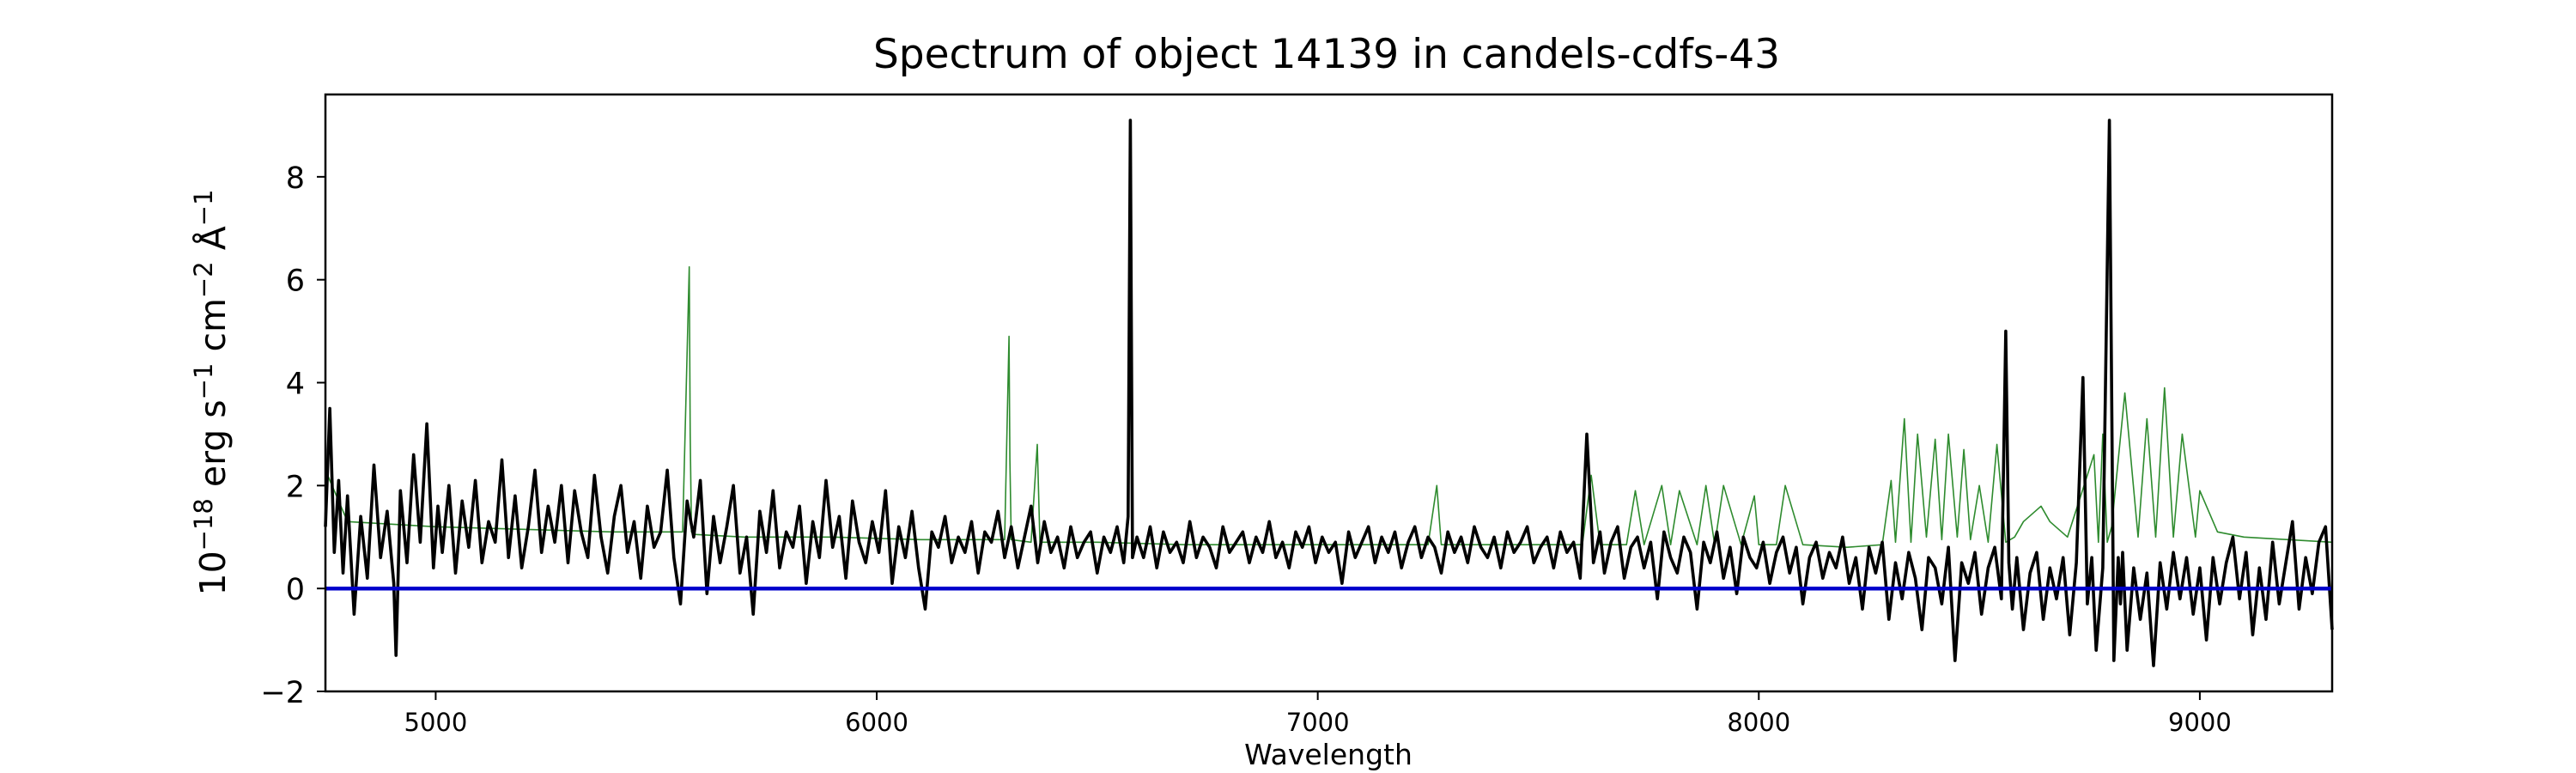  What do you see at coordinates (213, 573) in the screenshot?
I see `y-label-base: 10` at bounding box center [213, 573].